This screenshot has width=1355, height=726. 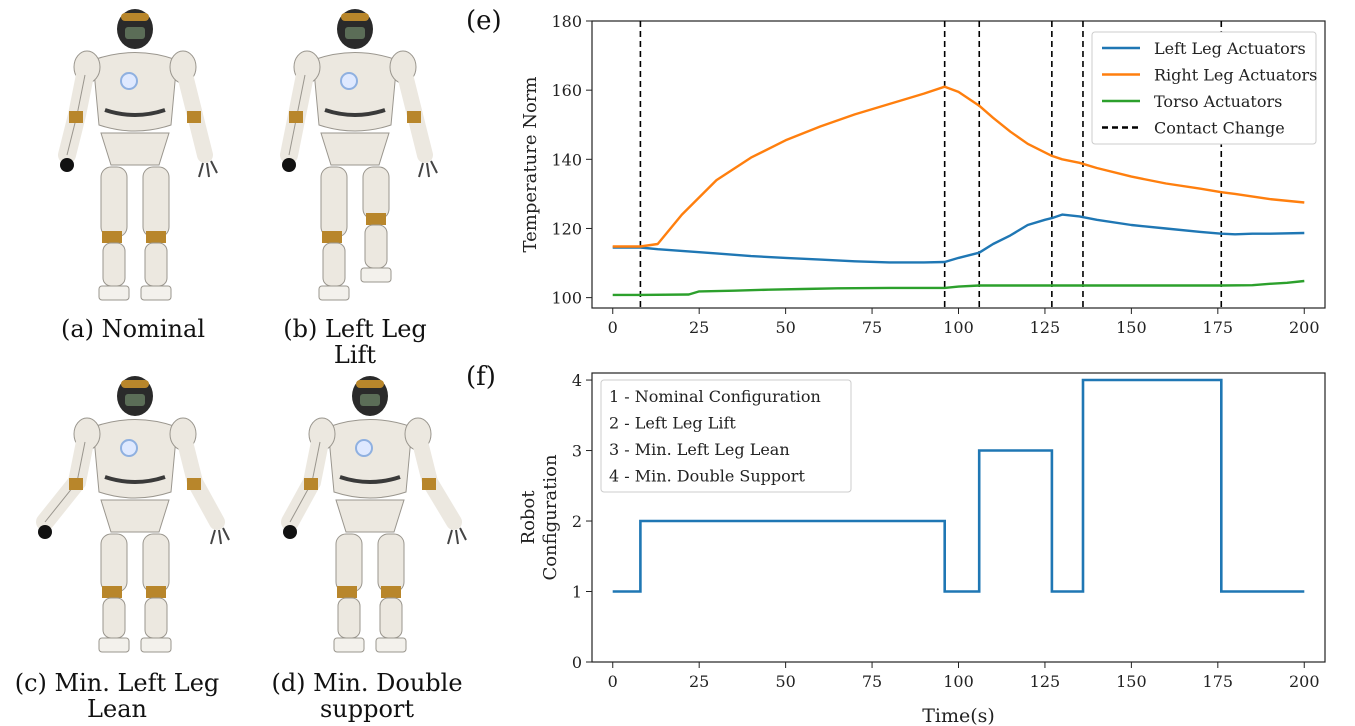 I want to click on config-xtick-label: 50, so click(x=785, y=681).